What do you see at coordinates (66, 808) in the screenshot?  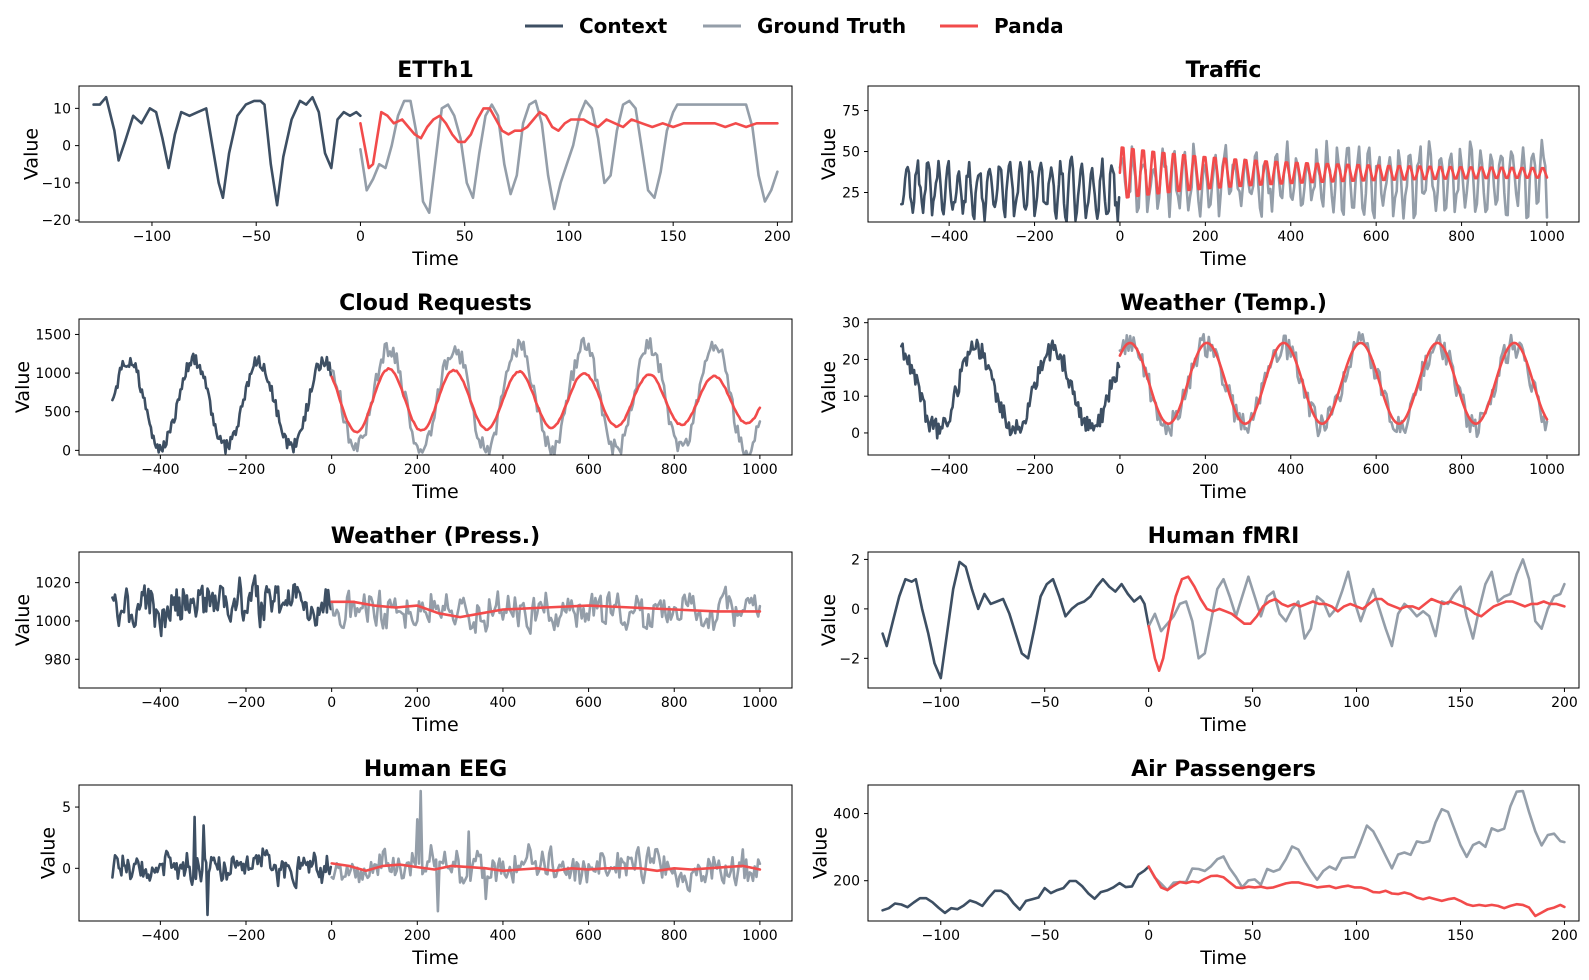 I see `y-tick-label: 5` at bounding box center [66, 808].